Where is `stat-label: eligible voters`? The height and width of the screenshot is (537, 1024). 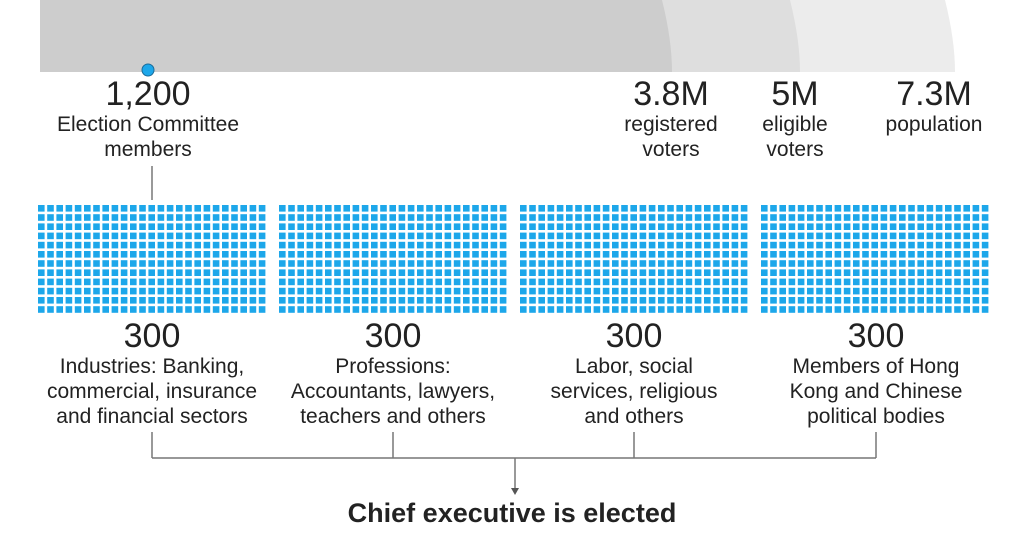
stat-label: eligible voters is located at coordinates (795, 137).